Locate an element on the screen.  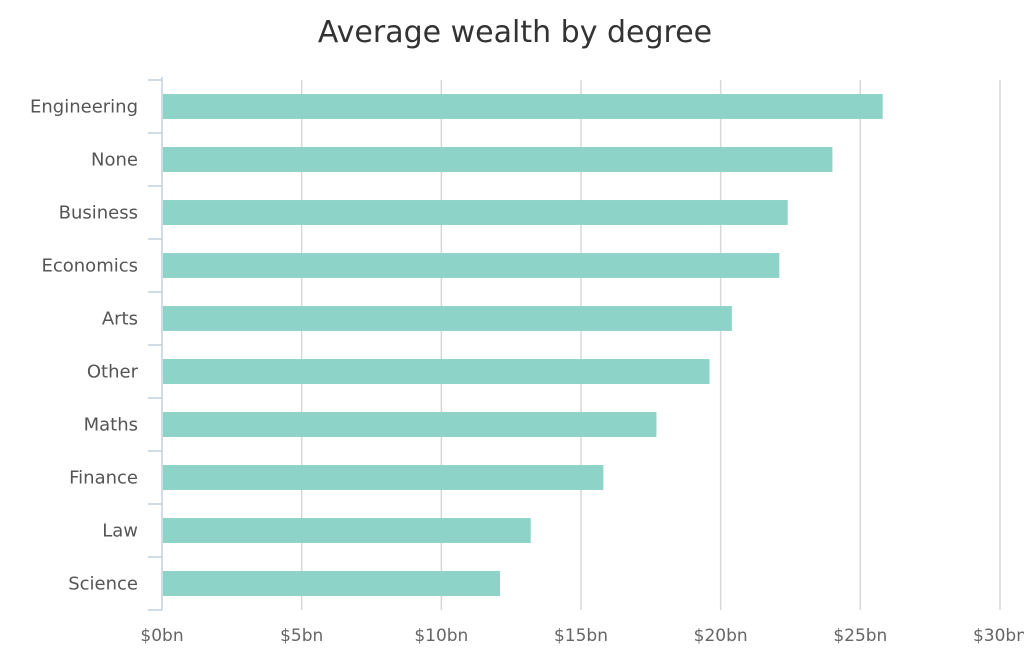
y-axis is located at coordinates (155, 344).